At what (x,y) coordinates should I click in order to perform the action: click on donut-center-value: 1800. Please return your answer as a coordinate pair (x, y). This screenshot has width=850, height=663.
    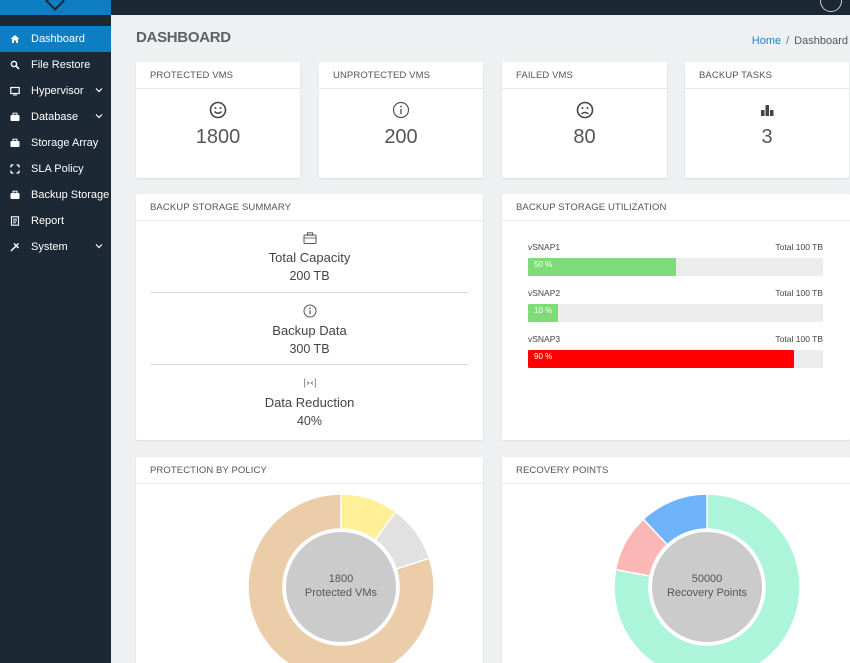
    Looking at the image, I should click on (341, 579).